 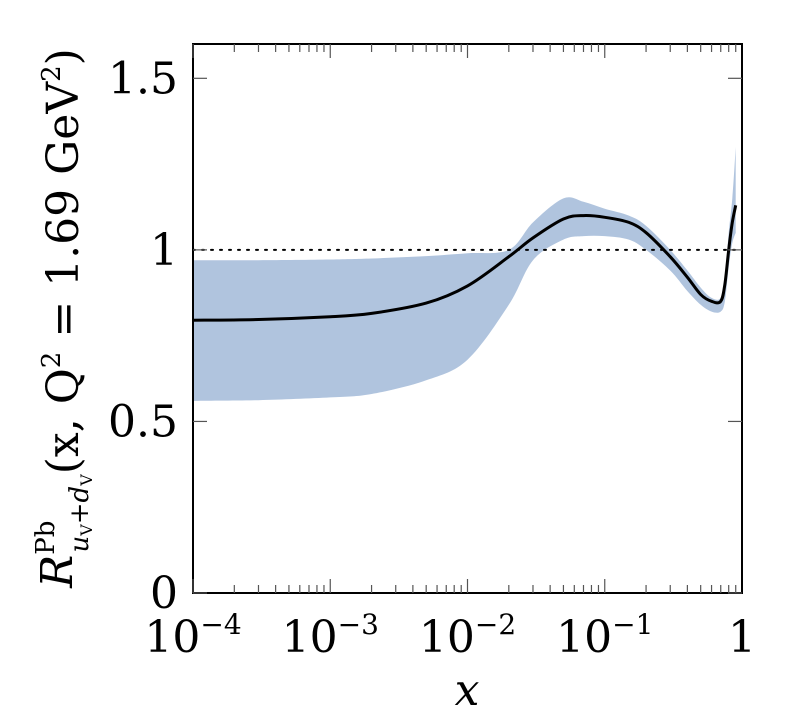 What do you see at coordinates (86, 530) in the screenshot?
I see `y-label-sub-v1: V` at bounding box center [86, 530].